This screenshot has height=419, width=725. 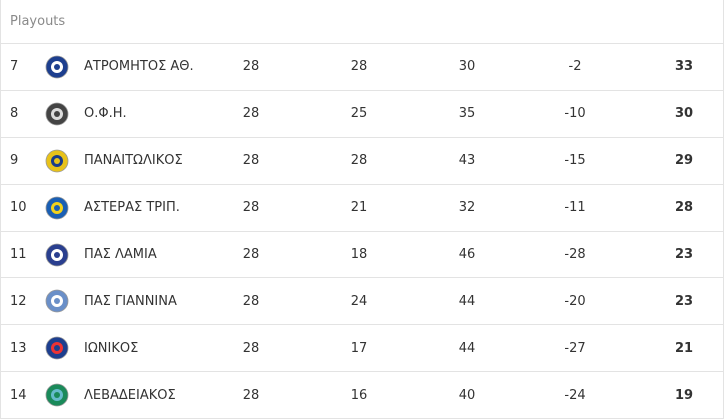 I want to click on goal-difference: -2, so click(x=575, y=67).